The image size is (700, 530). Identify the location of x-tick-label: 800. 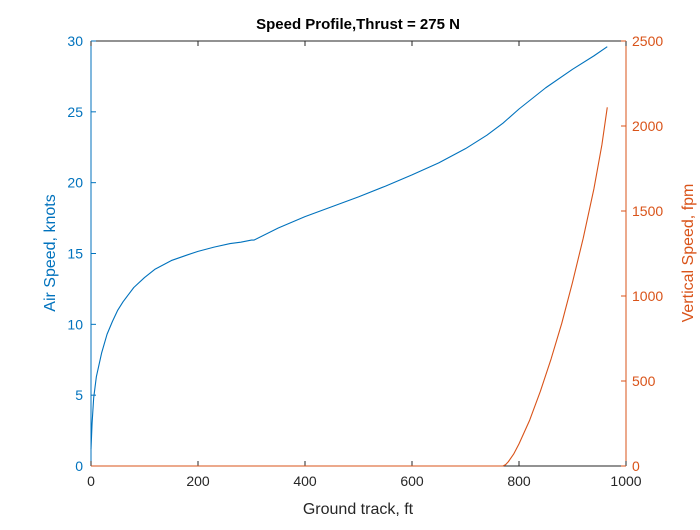
(519, 481).